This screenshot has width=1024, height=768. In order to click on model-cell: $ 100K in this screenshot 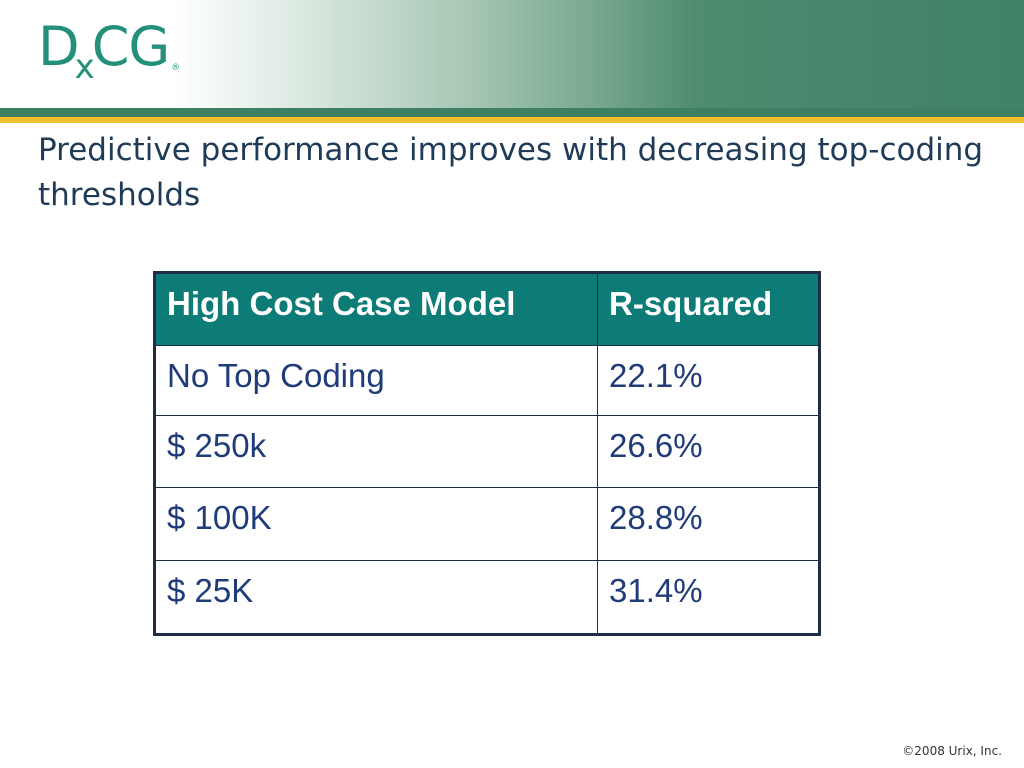, I will do `click(376, 524)`.